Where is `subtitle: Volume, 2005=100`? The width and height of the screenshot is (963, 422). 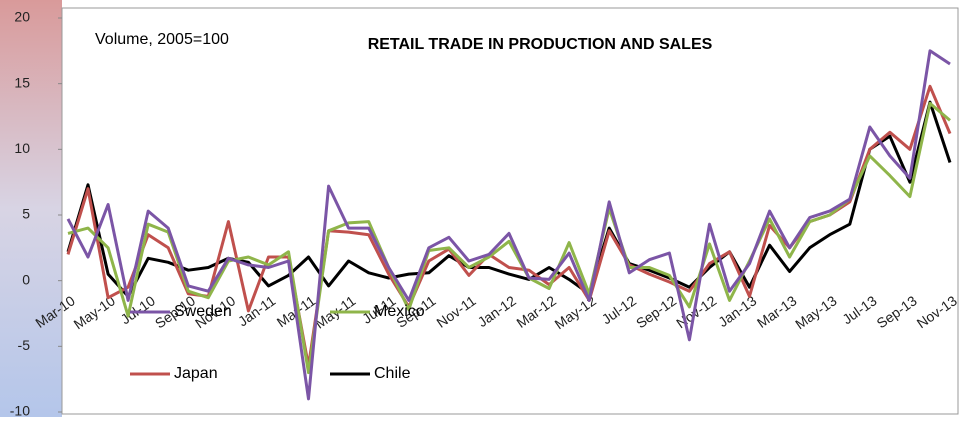
subtitle: Volume, 2005=100 is located at coordinates (162, 39).